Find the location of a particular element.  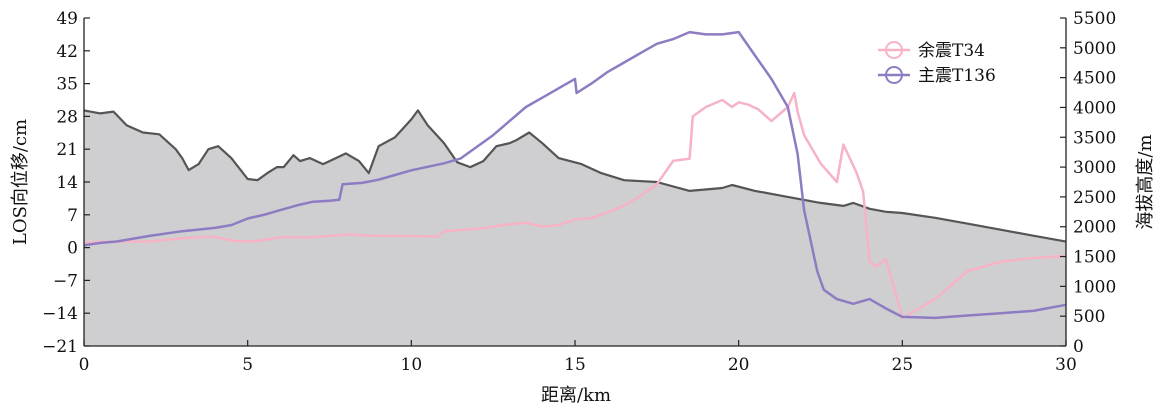

legend-item-aftershock: 余震T34 is located at coordinates (931, 51).